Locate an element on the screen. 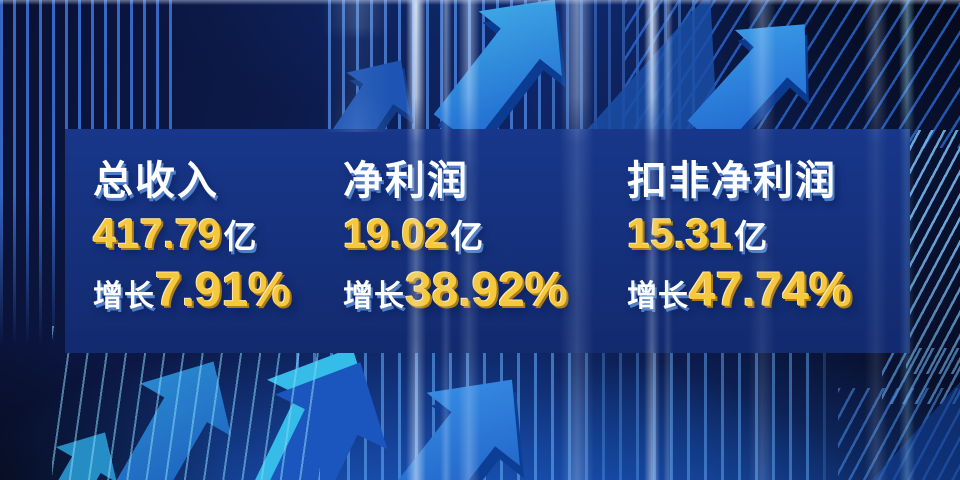 This screenshot has width=960, height=480. growth-value: 38.92% is located at coordinates (486, 290).